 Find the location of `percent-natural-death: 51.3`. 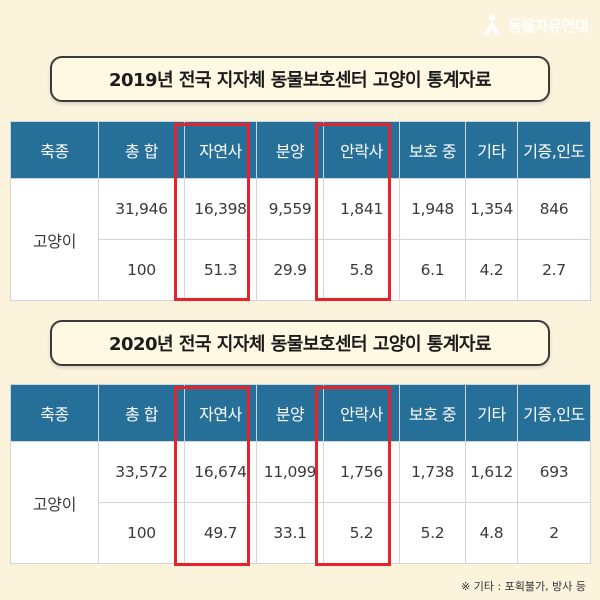

percent-natural-death: 51.3 is located at coordinates (220, 270).